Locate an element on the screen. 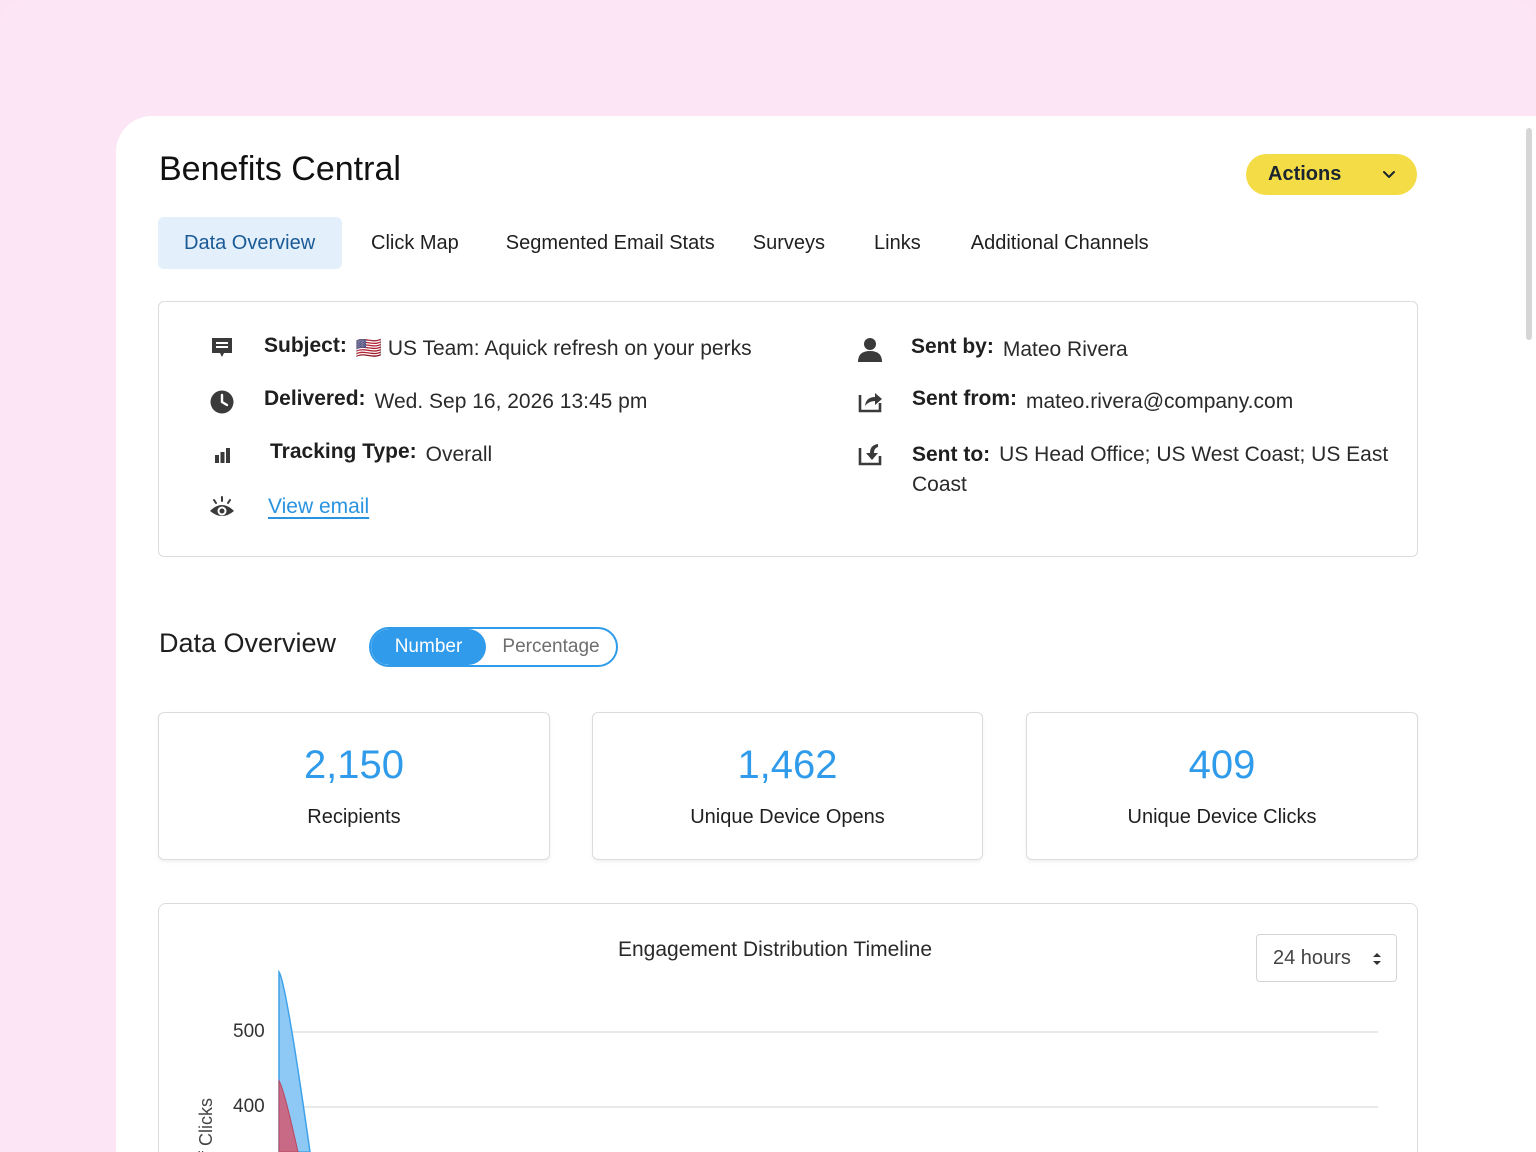 This screenshot has height=1152, width=1536. user-icon is located at coordinates (870, 349).